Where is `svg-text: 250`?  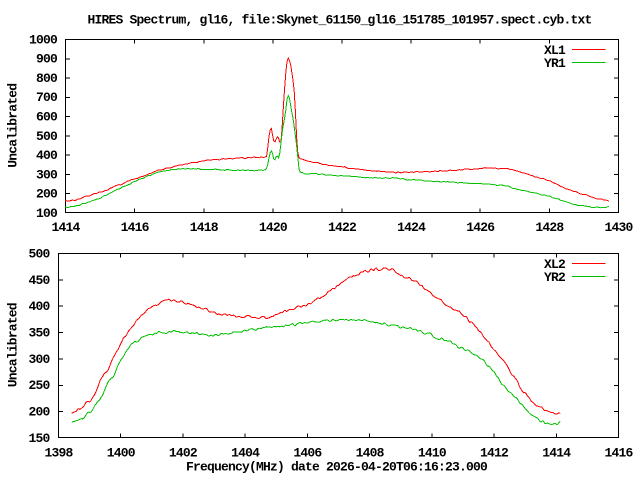 svg-text: 250 is located at coordinates (39, 385).